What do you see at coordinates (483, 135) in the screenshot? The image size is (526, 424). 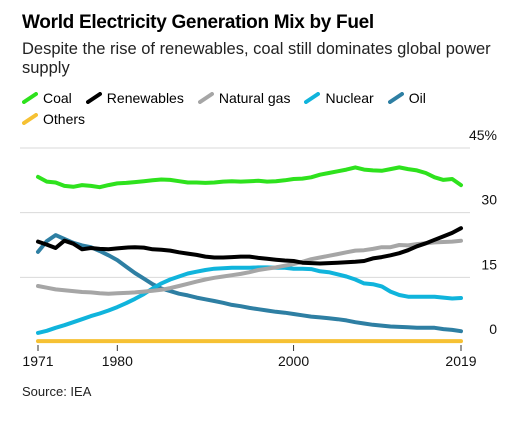 I see `y-tick-label: 45%` at bounding box center [483, 135].